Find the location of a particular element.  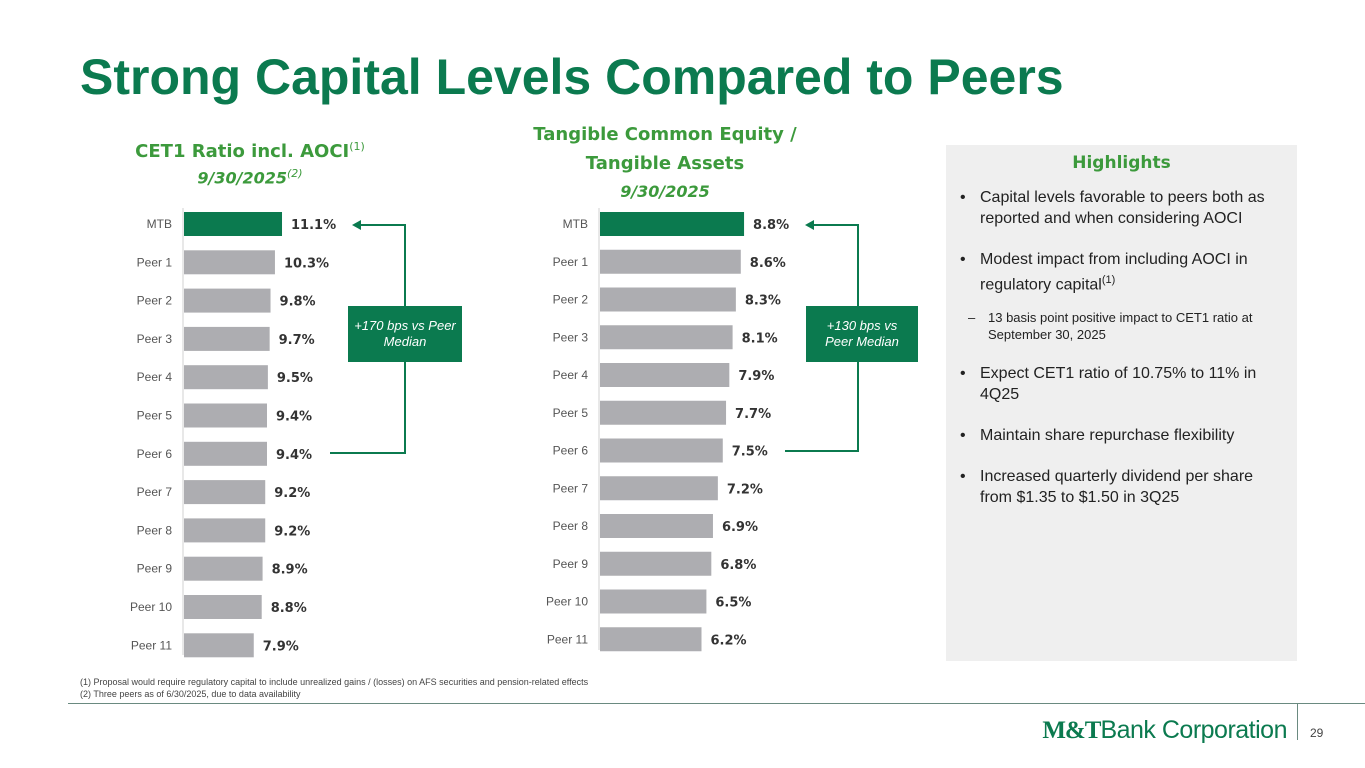

highlight-item: Maintain share repurchase flexibility is located at coordinates (1119, 435).